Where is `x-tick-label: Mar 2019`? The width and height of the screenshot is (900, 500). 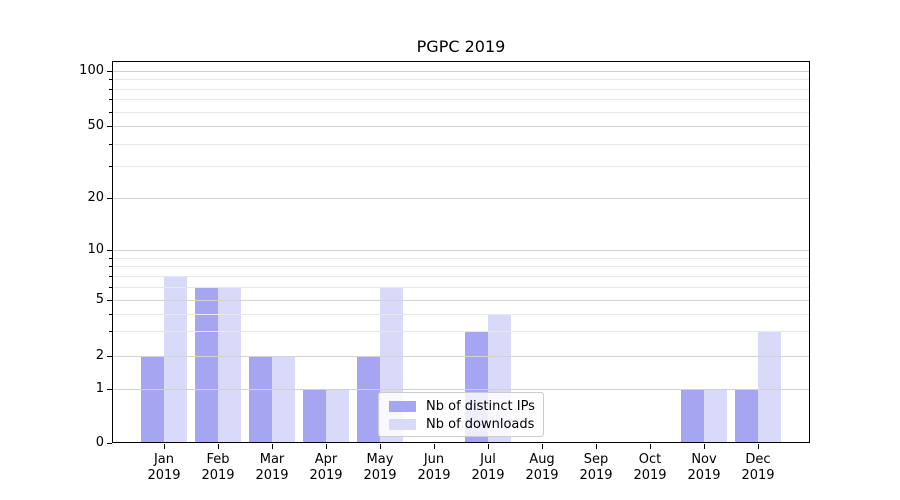
x-tick-label: Mar 2019 is located at coordinates (272, 467).